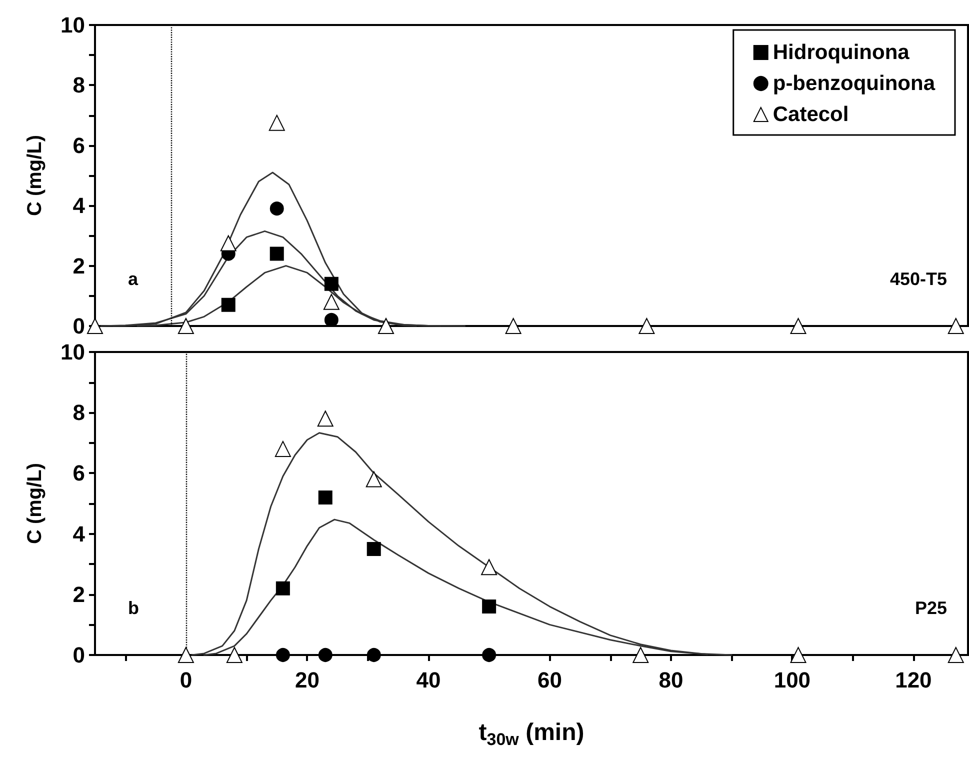 This screenshot has height=758, width=969. Describe the element at coordinates (854, 83) in the screenshot. I see `legend-label: p-benzoquinona` at that location.